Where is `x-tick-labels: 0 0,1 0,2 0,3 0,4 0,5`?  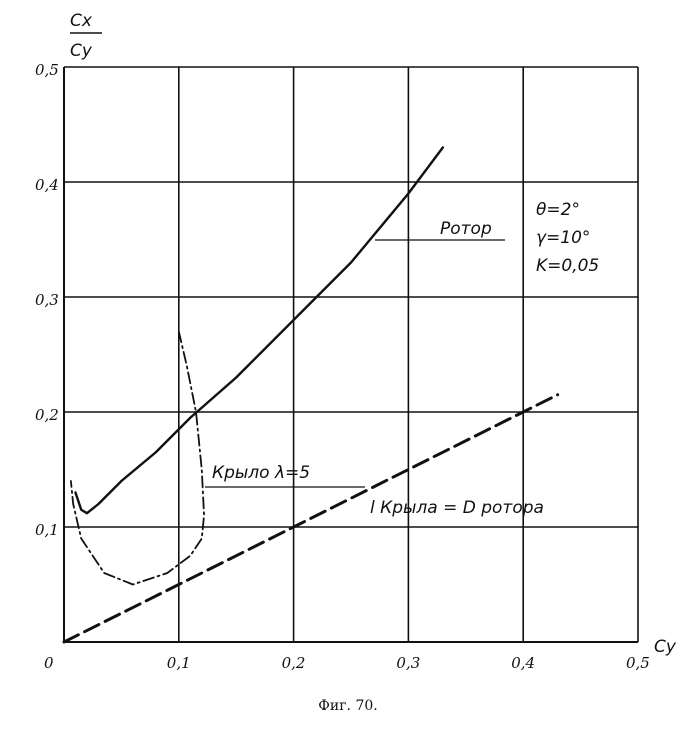 x-tick-labels: 0 0,1 0,2 0,3 0,4 0,5 is located at coordinates (347, 663).